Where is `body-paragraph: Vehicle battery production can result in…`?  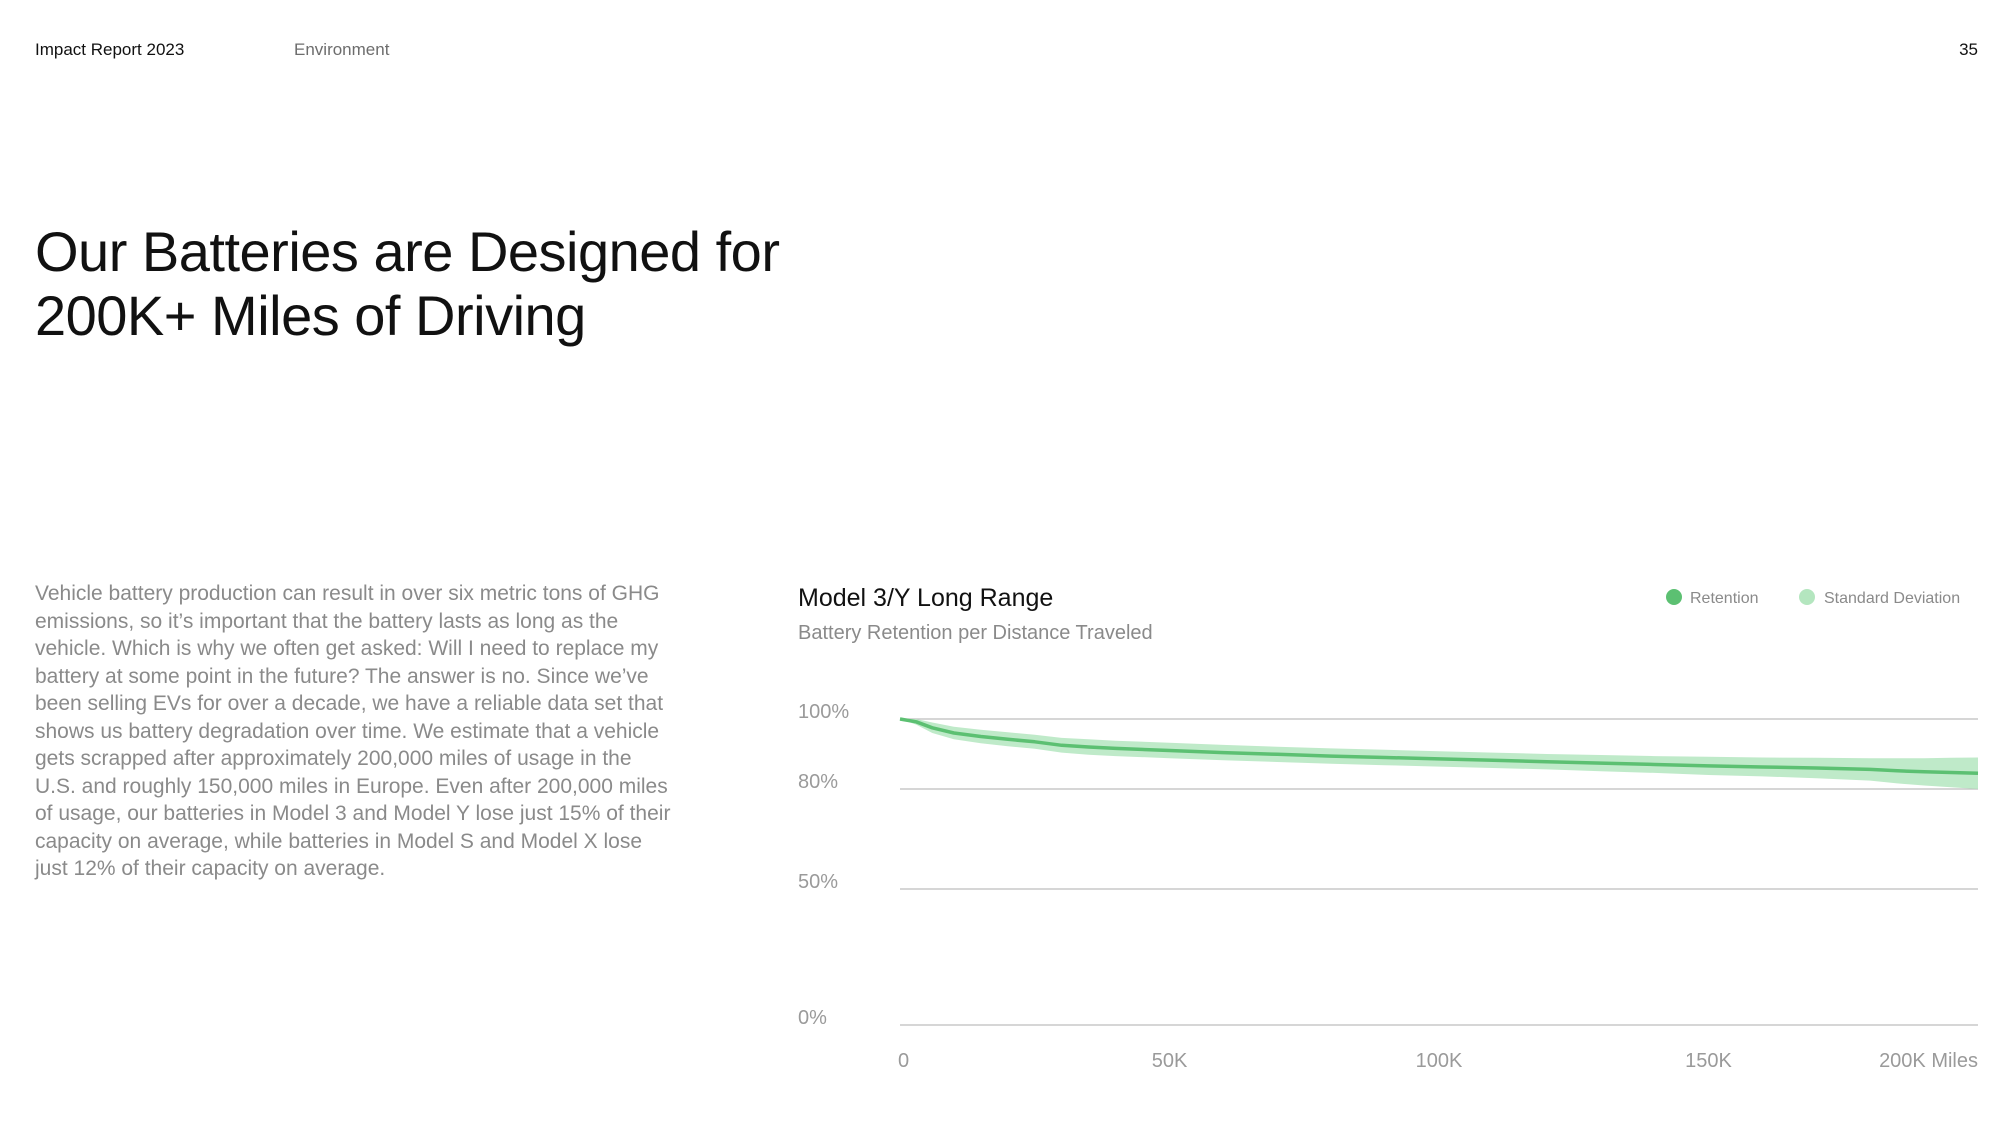
body-paragraph: Vehicle battery production can result in… is located at coordinates (353, 731).